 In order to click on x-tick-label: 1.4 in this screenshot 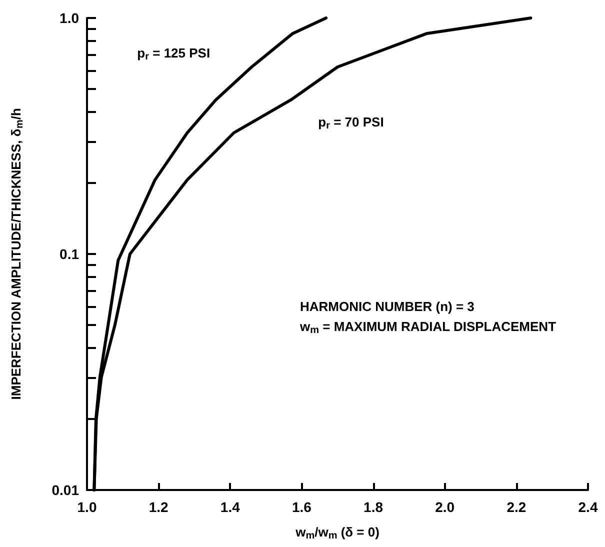, I will do `click(230, 507)`.